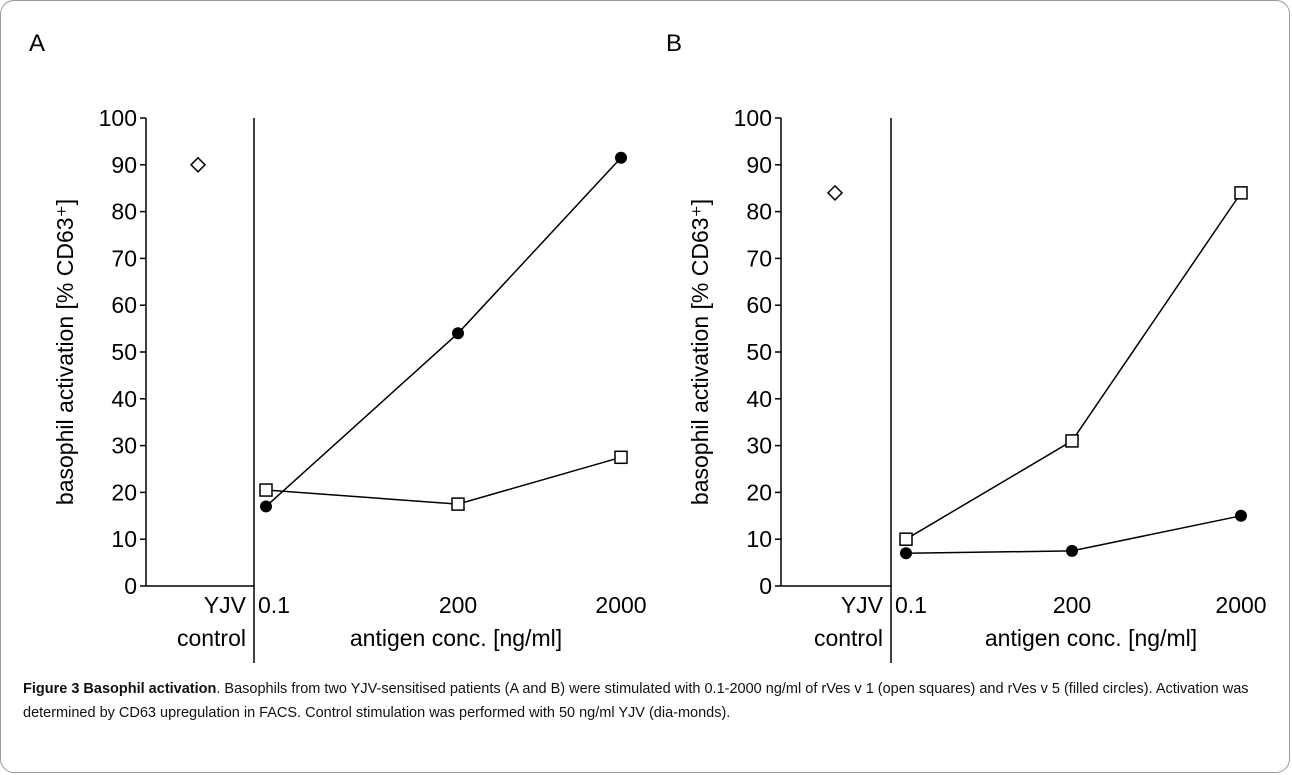  Describe the element at coordinates (674, 43) in the screenshot. I see `panel-label: B` at that location.